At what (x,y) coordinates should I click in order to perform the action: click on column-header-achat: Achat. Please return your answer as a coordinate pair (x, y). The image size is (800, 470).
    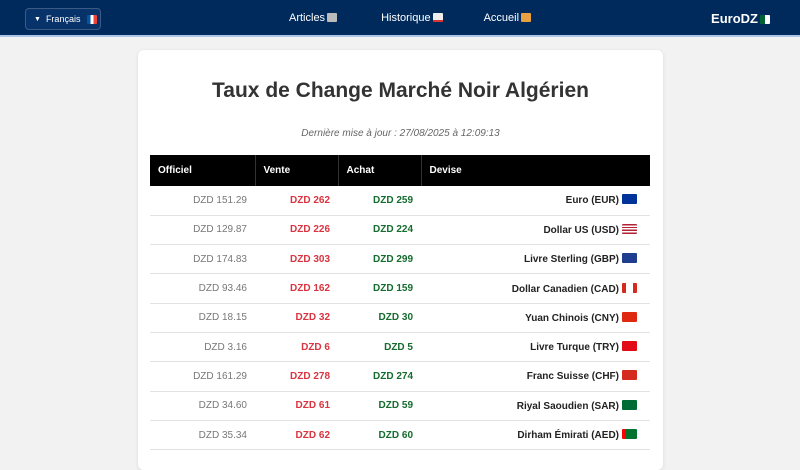
    Looking at the image, I should click on (380, 170).